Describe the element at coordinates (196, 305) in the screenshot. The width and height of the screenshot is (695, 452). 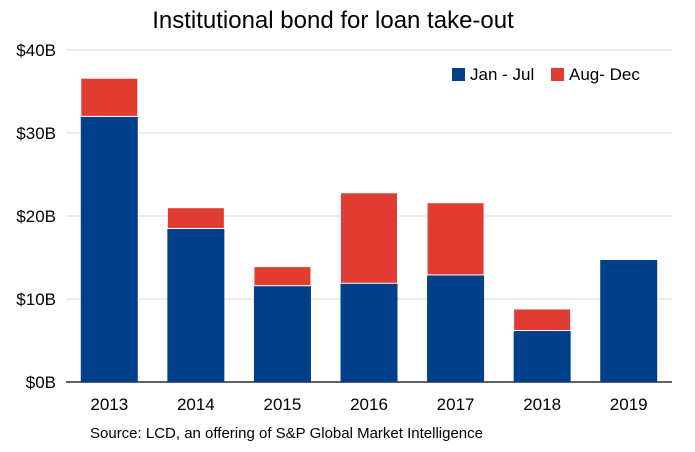
I see `bar-jan-jul-2014` at that location.